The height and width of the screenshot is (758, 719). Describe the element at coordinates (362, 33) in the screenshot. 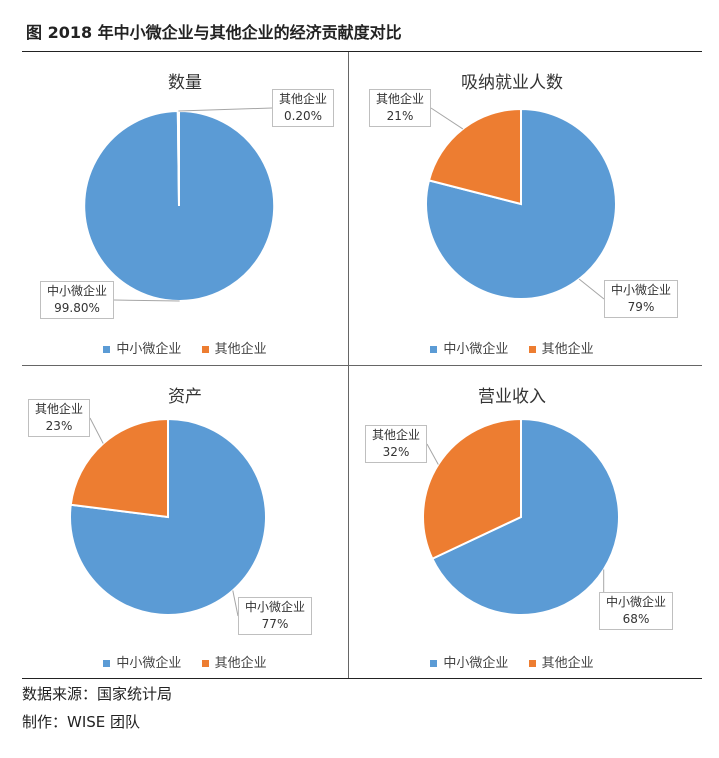

I see `figure-title: 图 2018 年中小微企业与其他企业的经济贡献度对比` at that location.